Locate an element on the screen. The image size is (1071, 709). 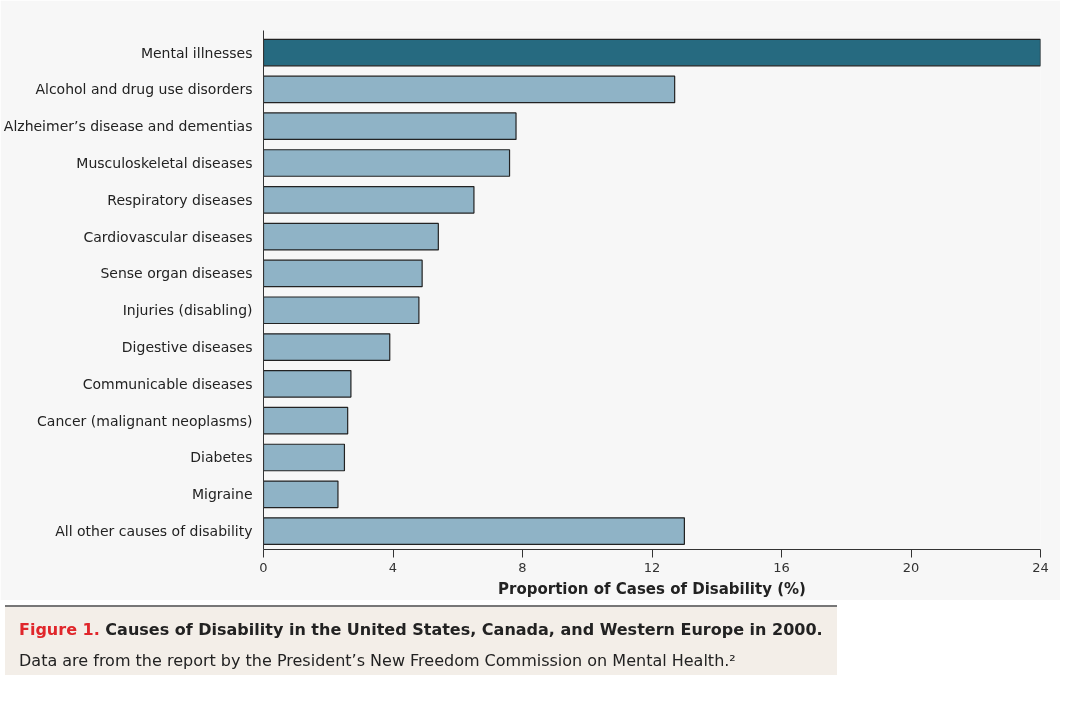
y-tick-label: Musculoskeletal diseases is located at coordinates (164, 163).